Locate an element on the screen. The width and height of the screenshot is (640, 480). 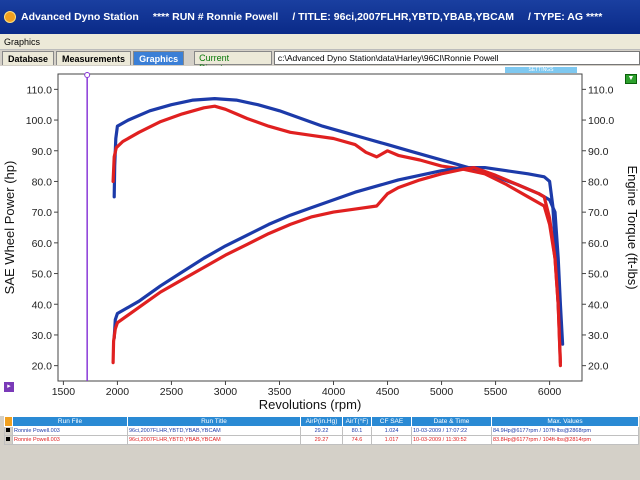
y-tick-label: 110.0 is located at coordinates (40, 90).